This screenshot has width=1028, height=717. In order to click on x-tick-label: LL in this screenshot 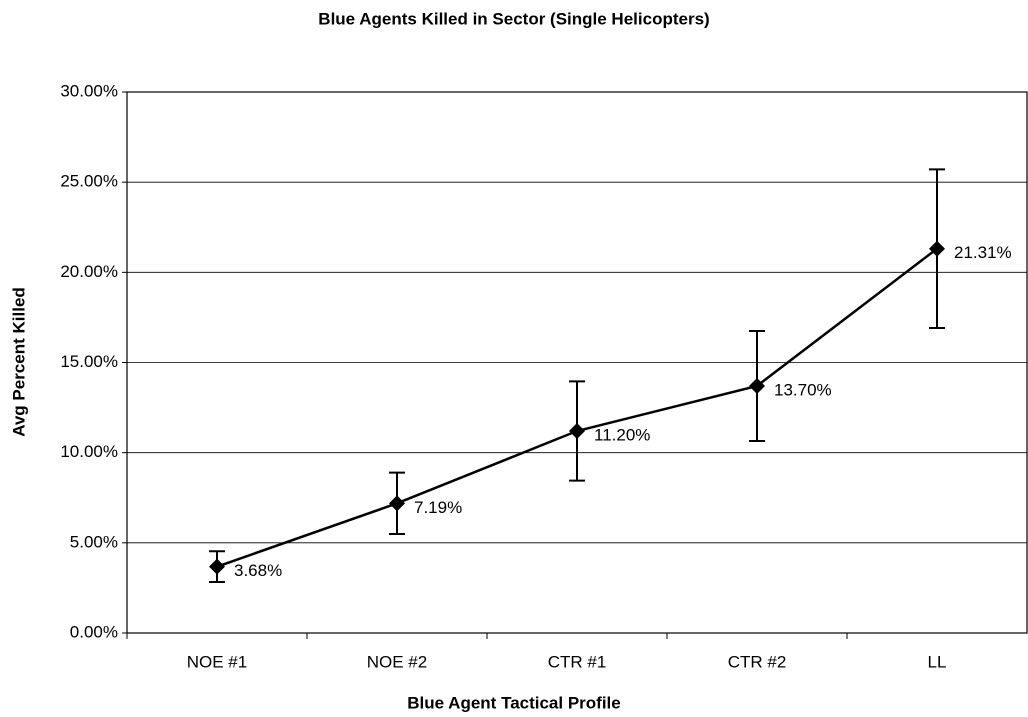, I will do `click(937, 661)`.